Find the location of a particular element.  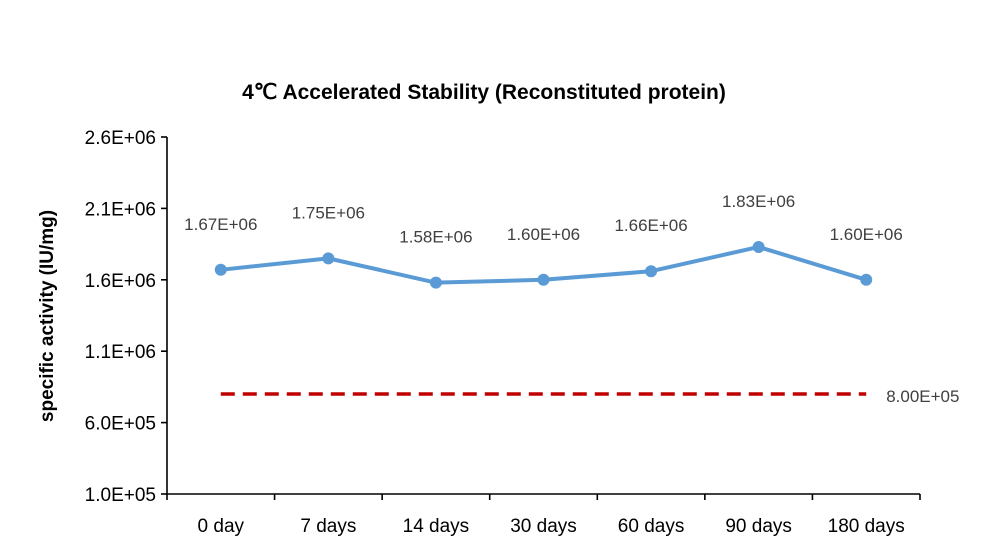

series-group is located at coordinates (543, 264).